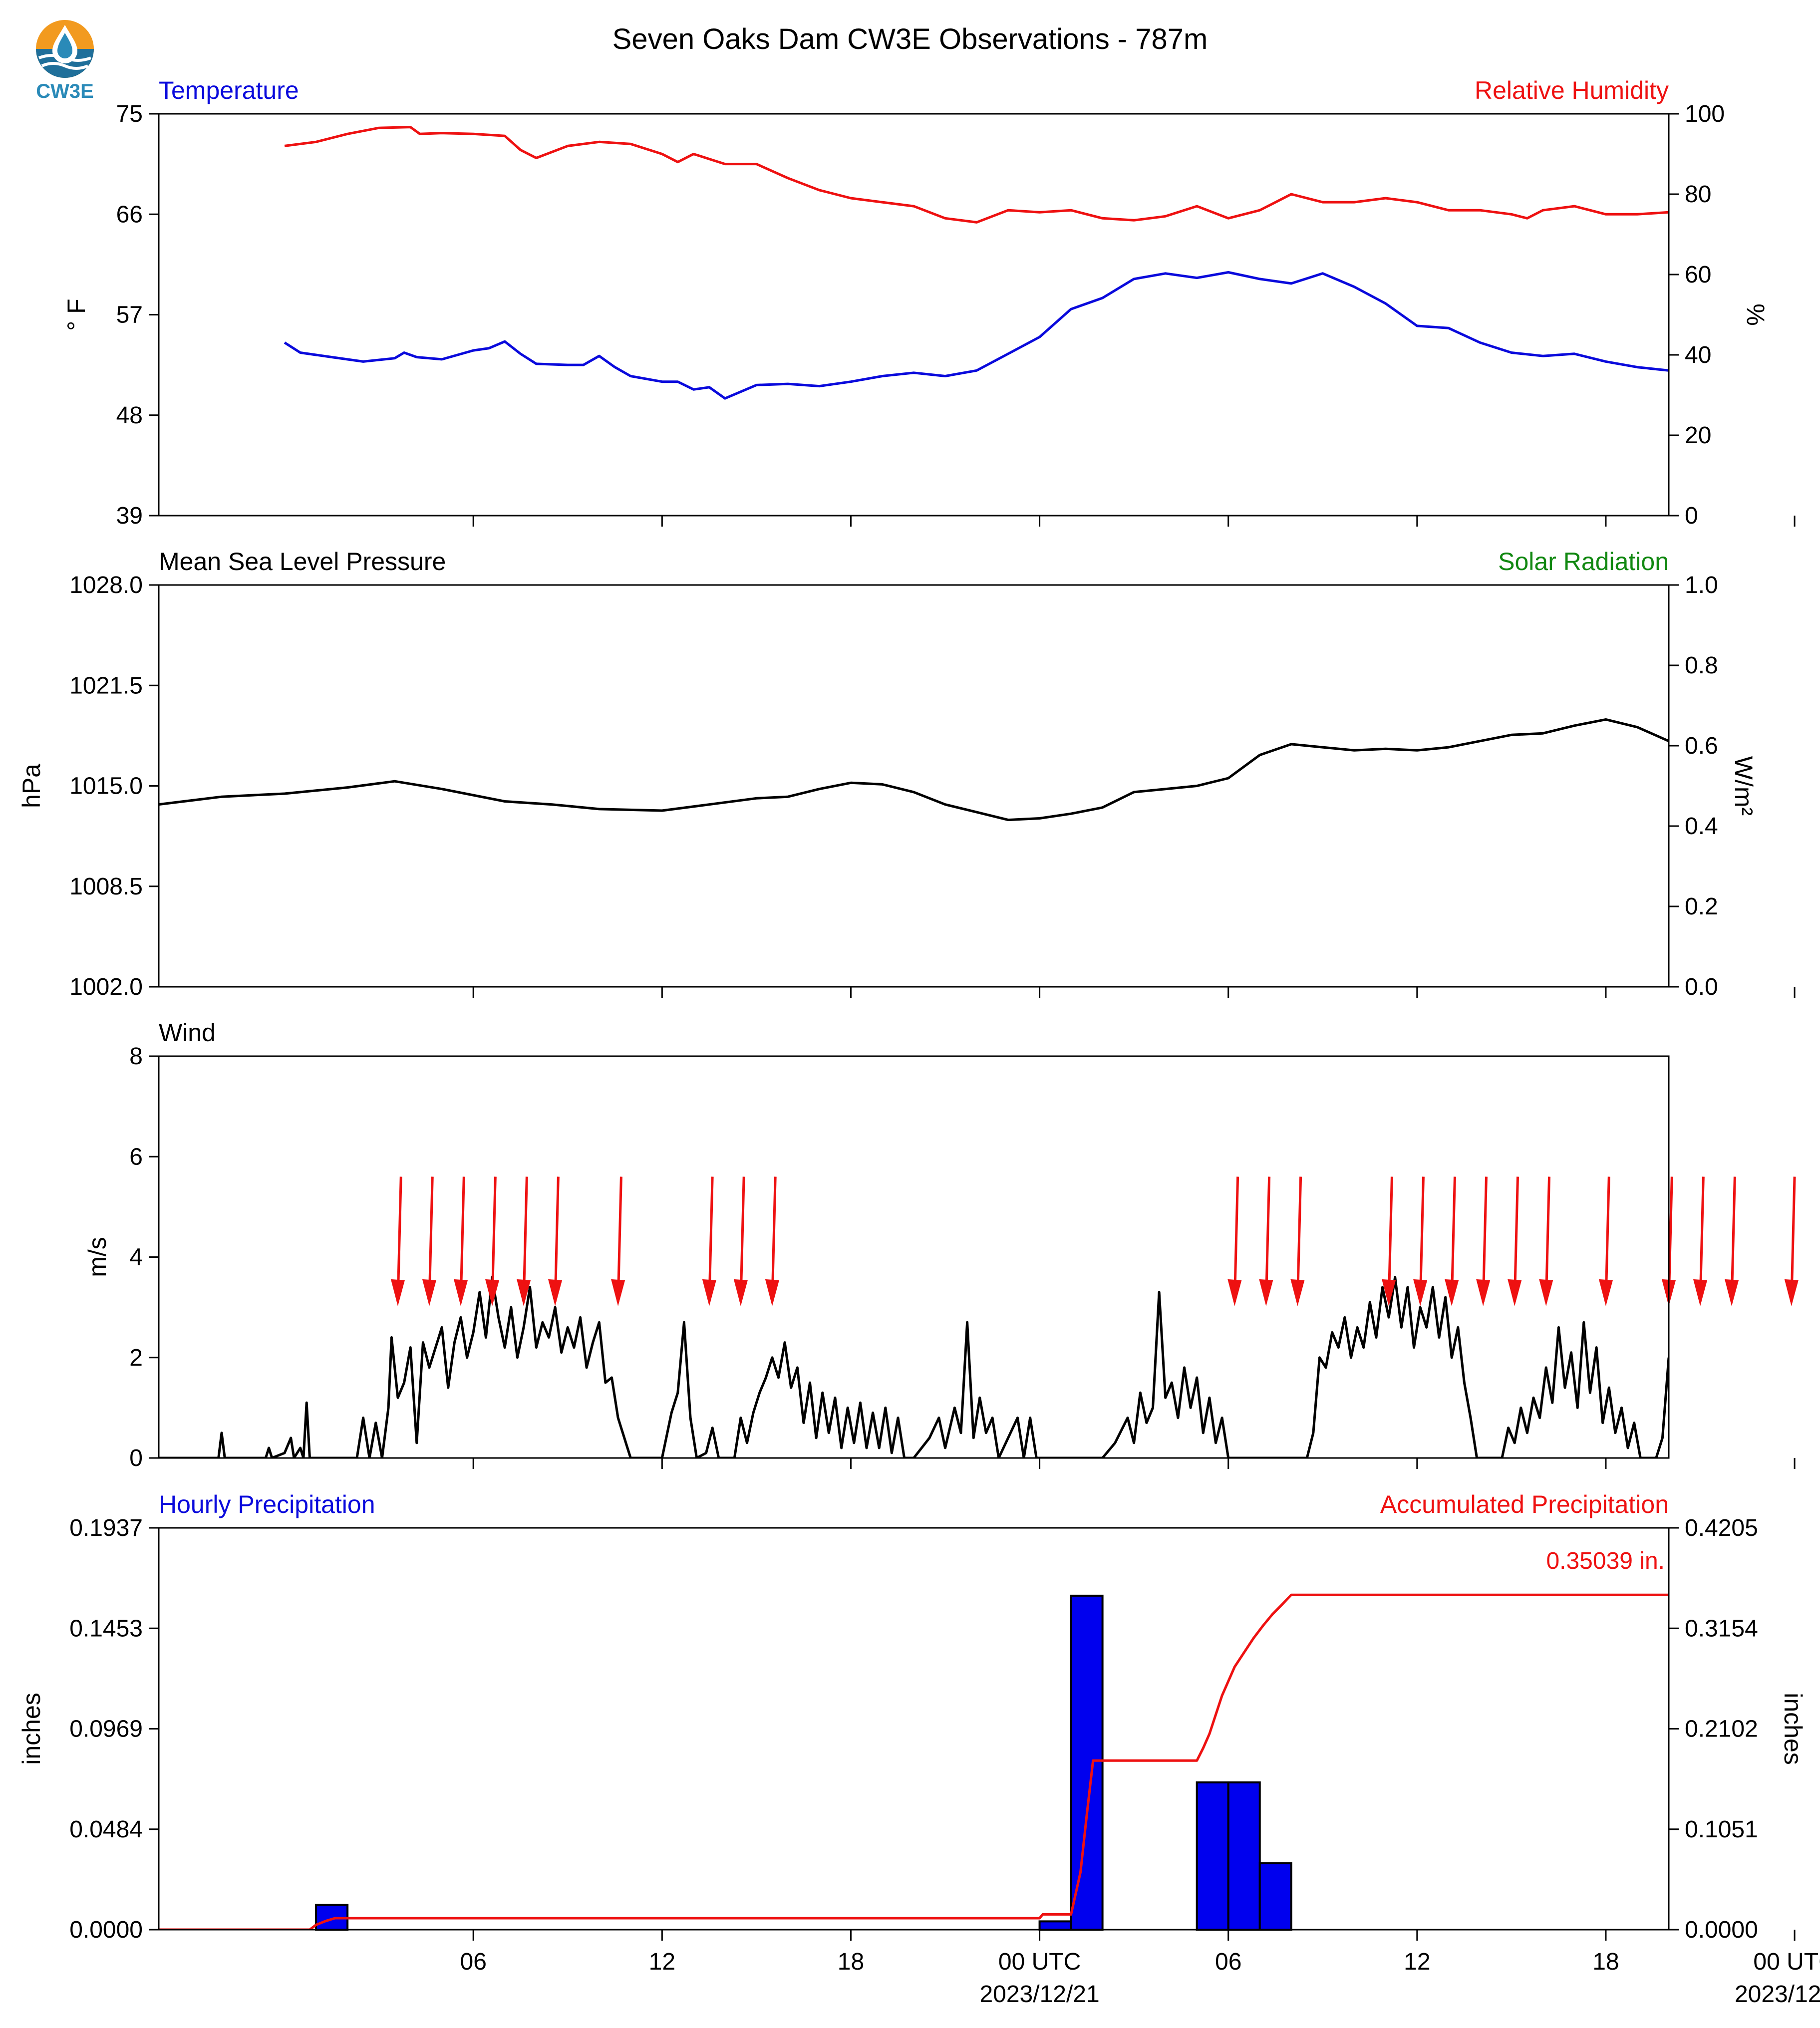 The height and width of the screenshot is (2028, 1820). Describe the element at coordinates (1417, 1962) in the screenshot. I see `x-tick-label: 12` at that location.